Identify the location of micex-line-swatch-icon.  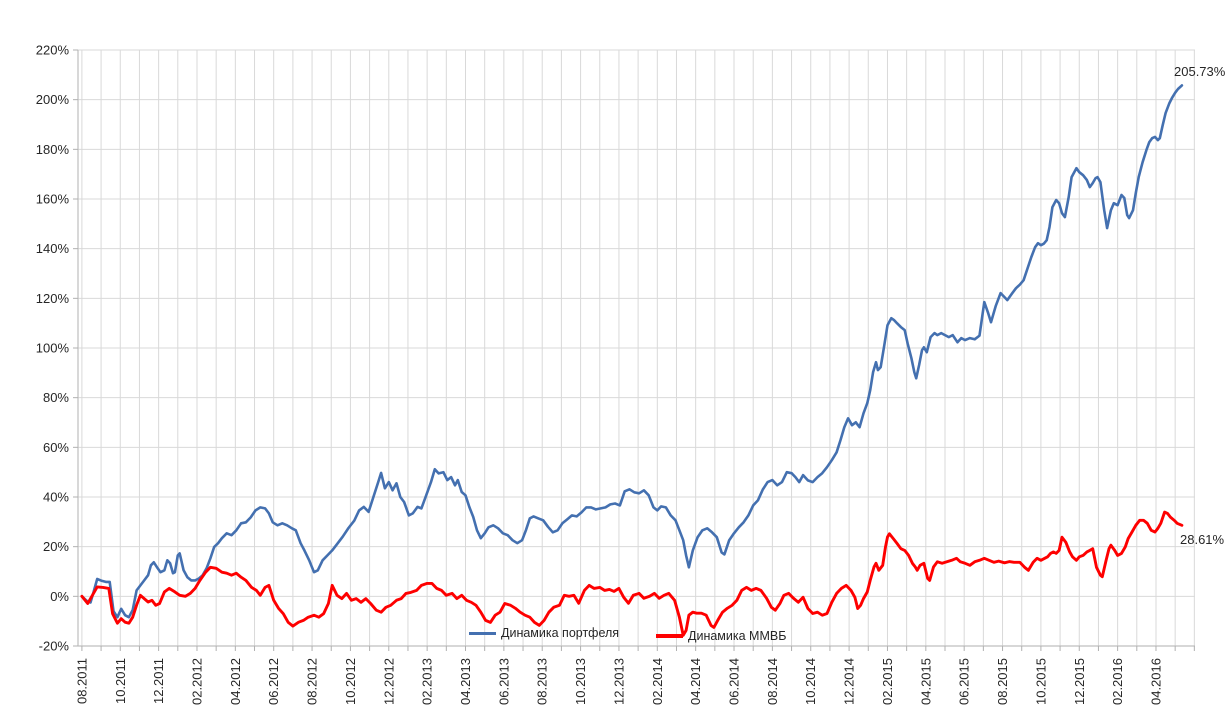
(669, 636).